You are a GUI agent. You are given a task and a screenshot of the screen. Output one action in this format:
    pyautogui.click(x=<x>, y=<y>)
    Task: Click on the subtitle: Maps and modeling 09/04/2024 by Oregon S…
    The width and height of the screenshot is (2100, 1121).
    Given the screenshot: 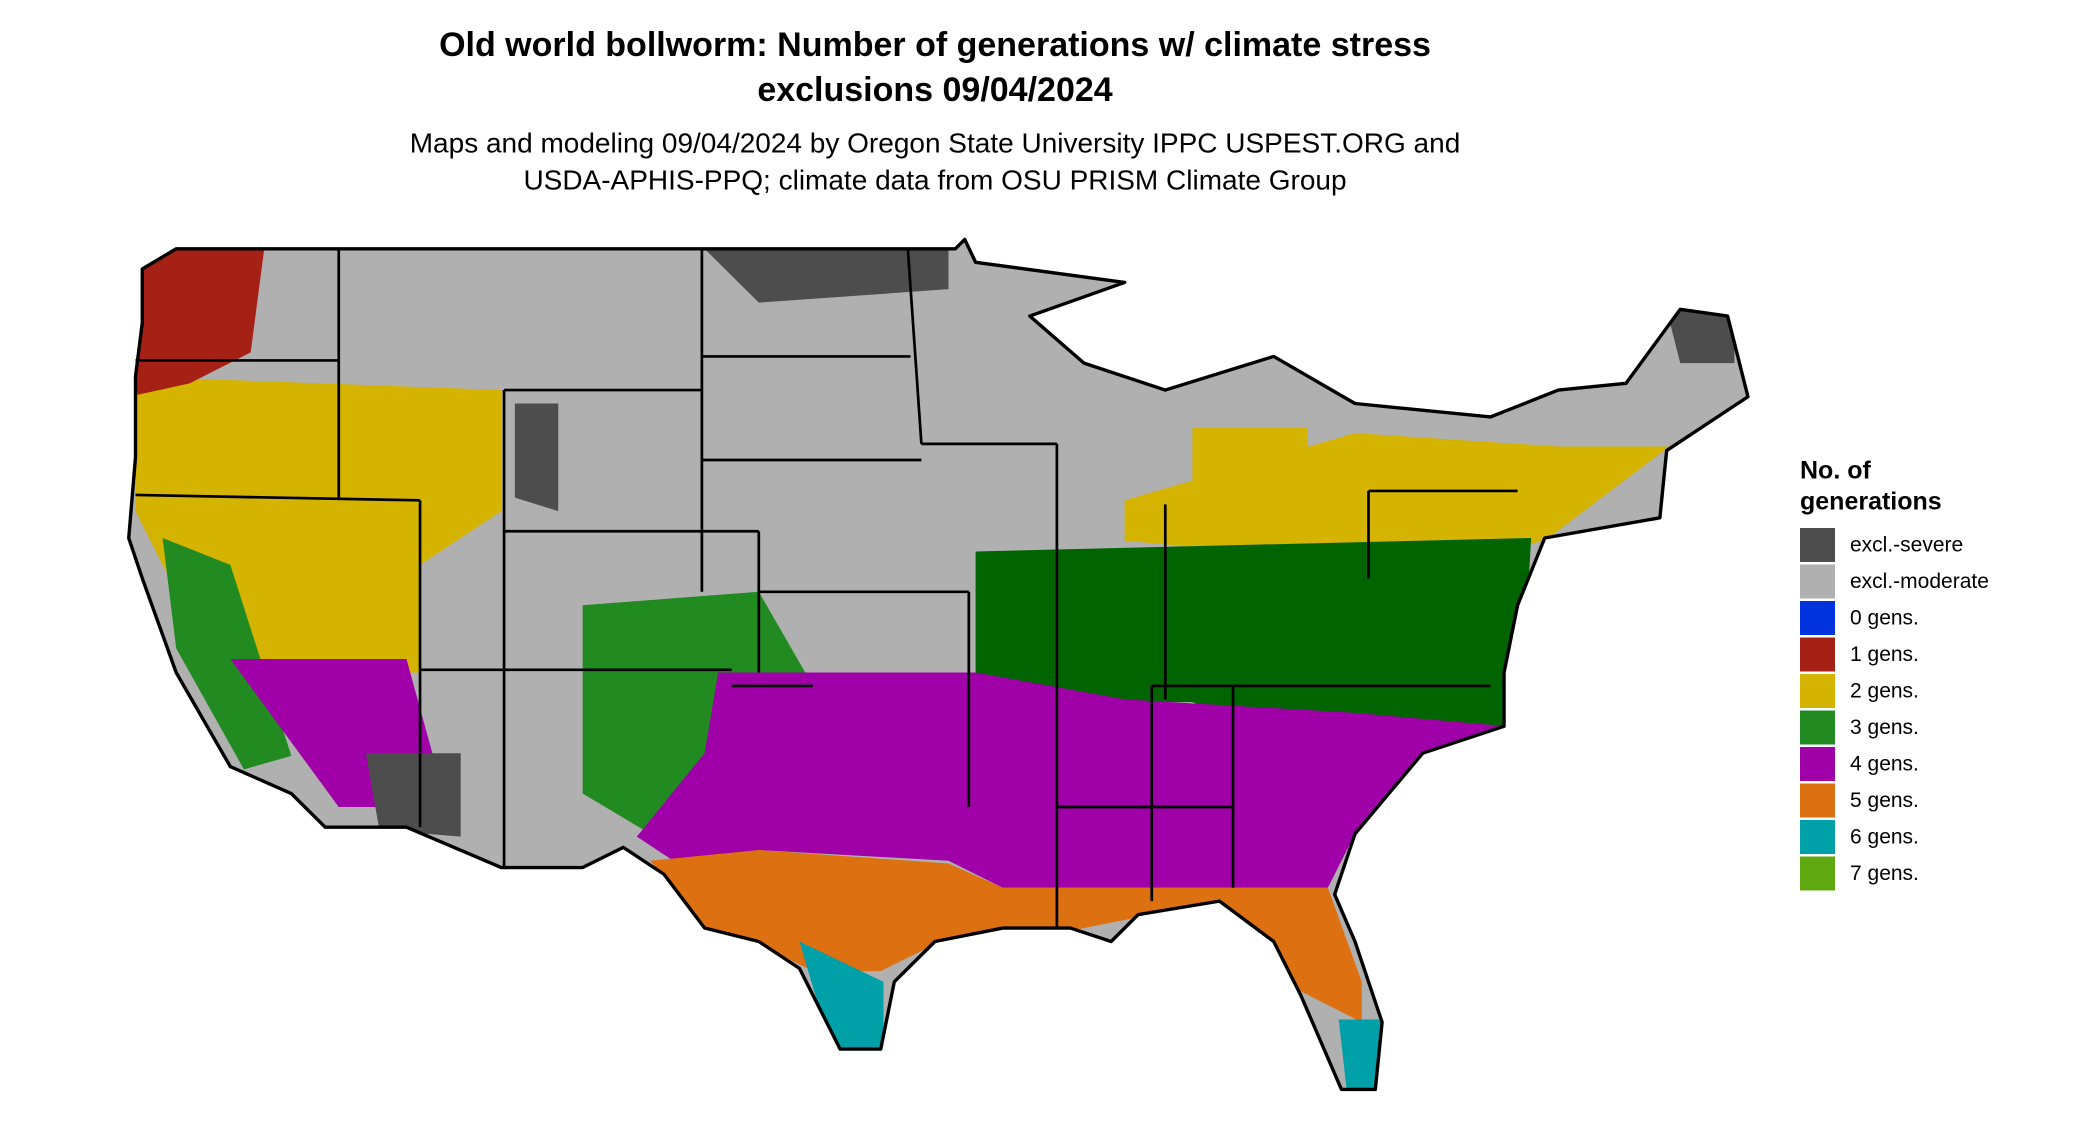 What is the action you would take?
    pyautogui.click(x=935, y=142)
    